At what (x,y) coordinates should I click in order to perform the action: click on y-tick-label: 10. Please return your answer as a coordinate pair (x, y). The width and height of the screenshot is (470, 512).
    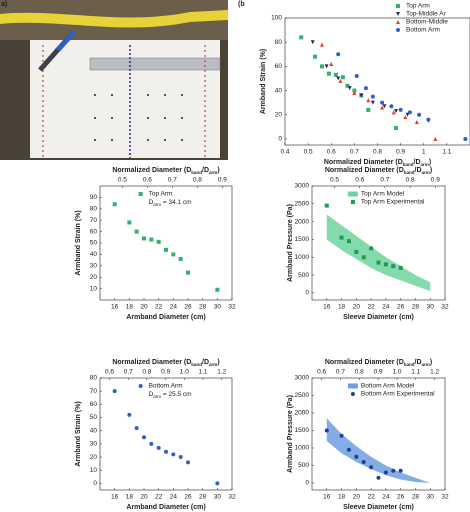
    Looking at the image, I should click on (94, 288).